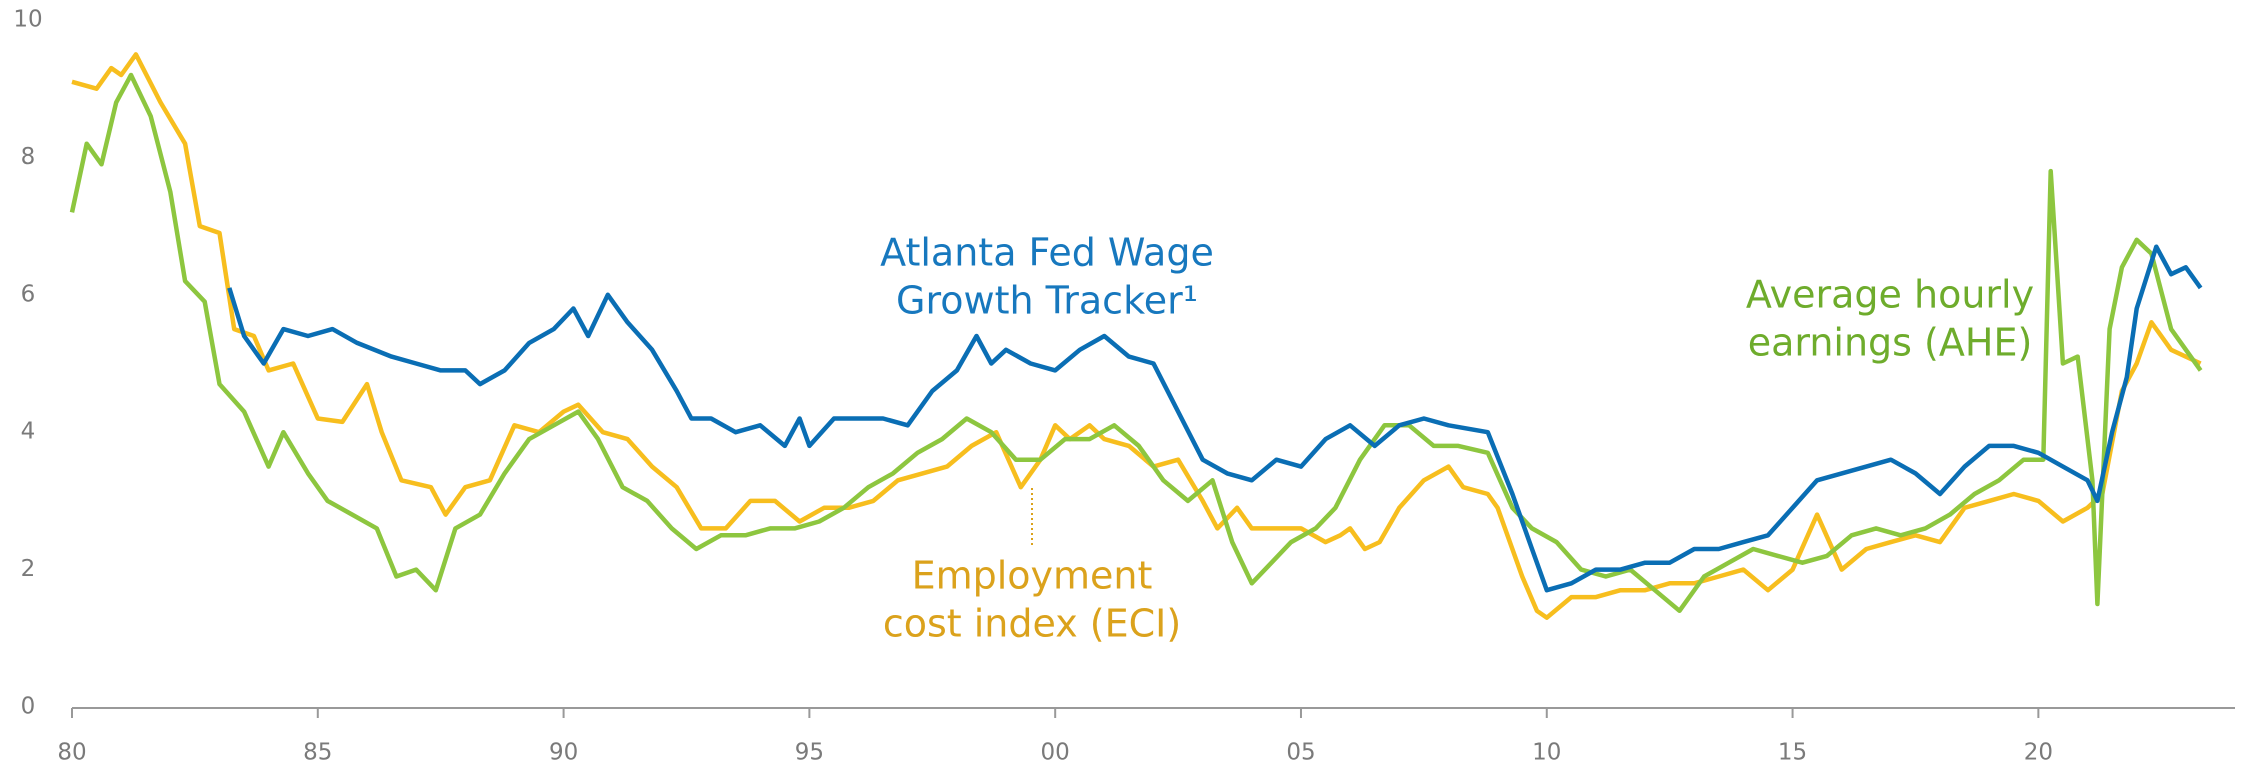  What do you see at coordinates (1890, 295) in the screenshot?
I see `annotation: Average hourly` at bounding box center [1890, 295].